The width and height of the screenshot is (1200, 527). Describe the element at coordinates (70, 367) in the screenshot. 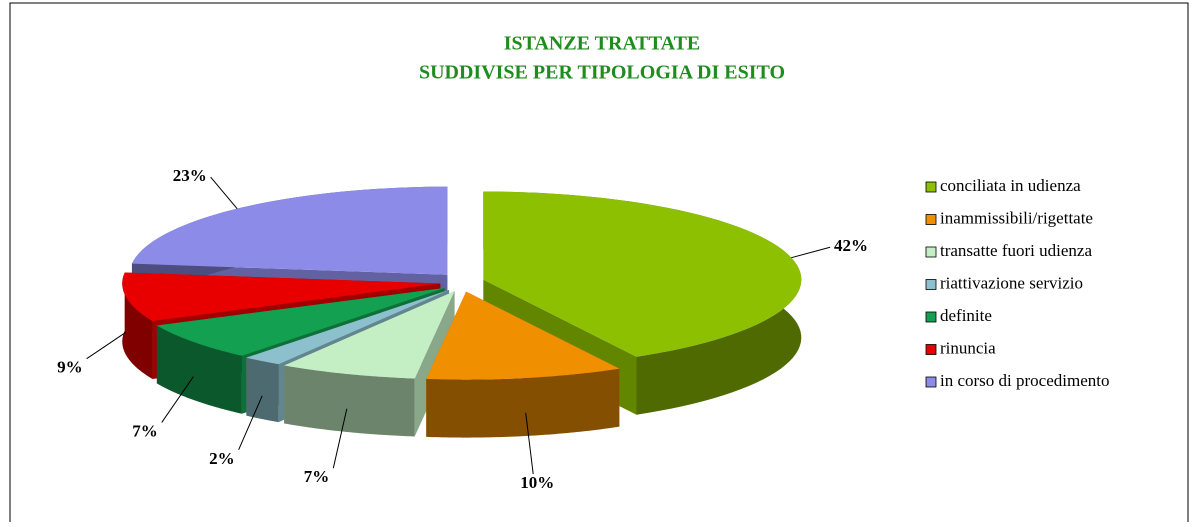

I see `data-label: 9%` at that location.